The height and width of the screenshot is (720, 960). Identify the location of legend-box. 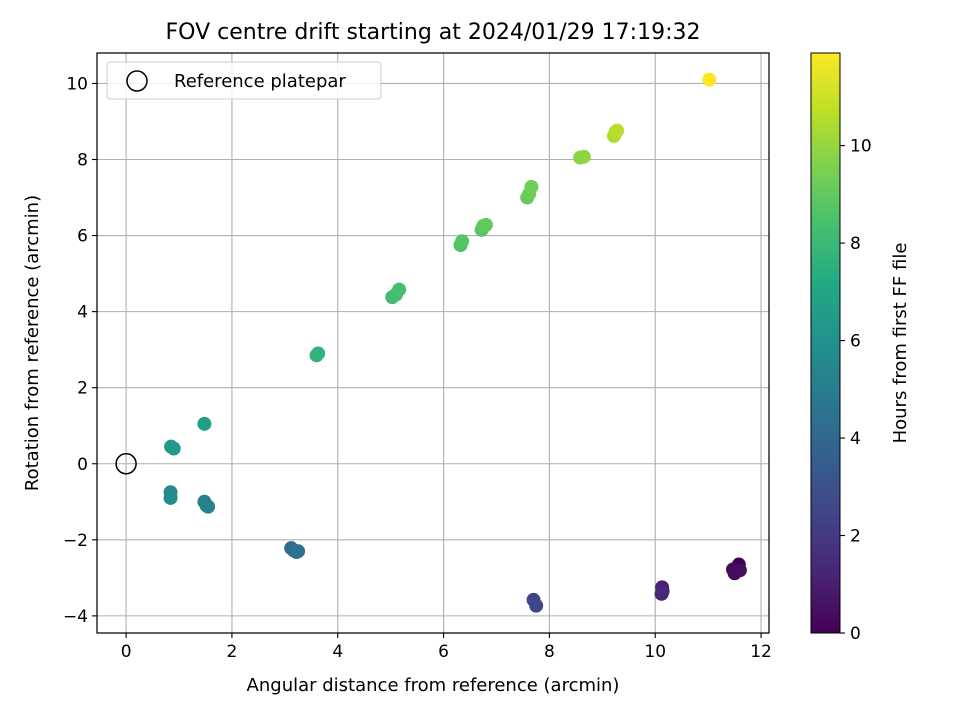
(244, 80).